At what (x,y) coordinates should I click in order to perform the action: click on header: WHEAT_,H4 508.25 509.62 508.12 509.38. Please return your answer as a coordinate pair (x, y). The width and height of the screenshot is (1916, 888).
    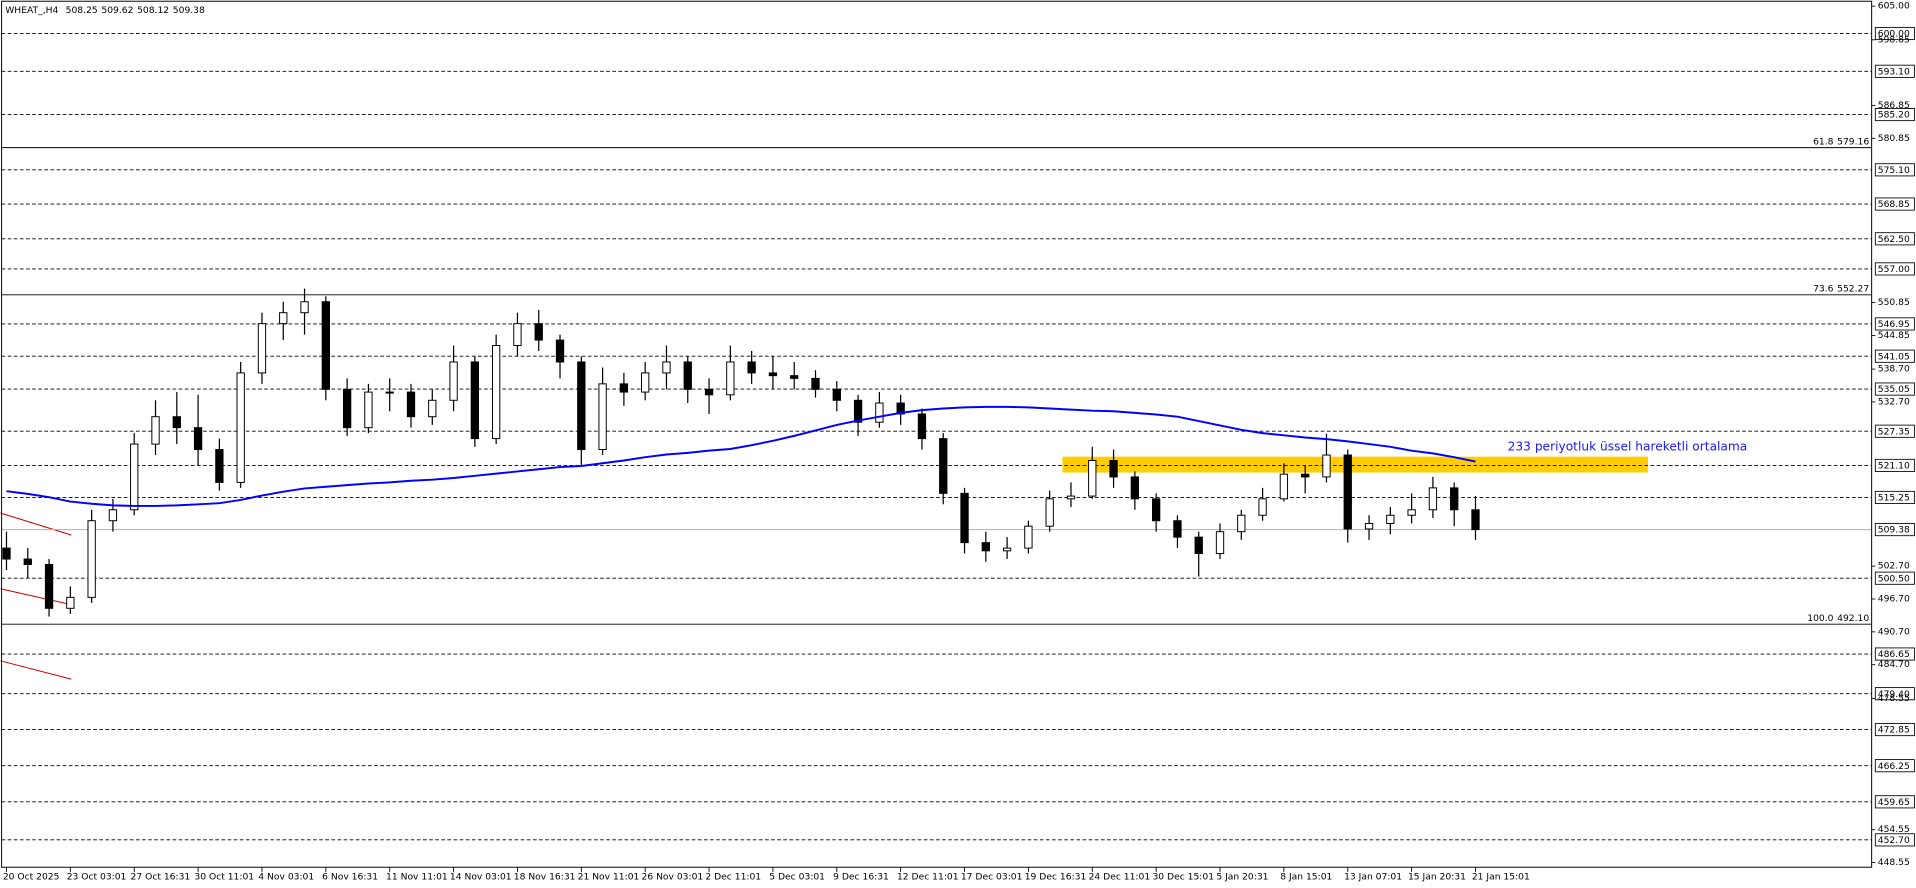
    Looking at the image, I should click on (105, 9).